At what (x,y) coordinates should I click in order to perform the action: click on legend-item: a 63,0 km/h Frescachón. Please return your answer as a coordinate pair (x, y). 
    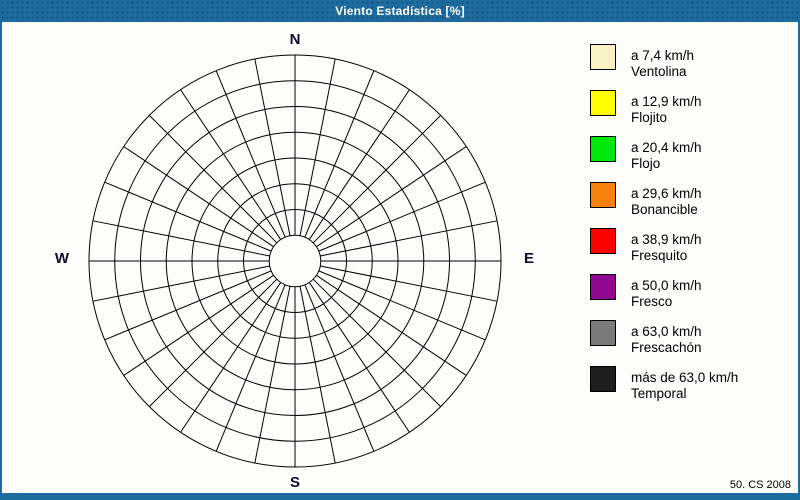
    Looking at the image, I should click on (664, 343).